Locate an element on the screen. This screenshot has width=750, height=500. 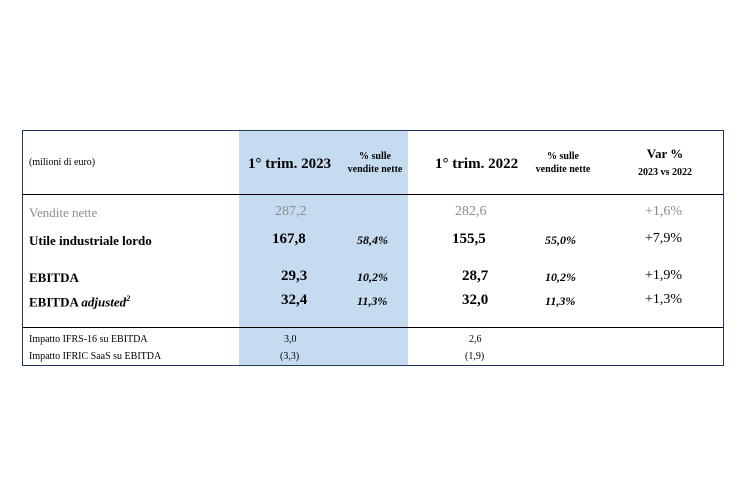
cell-utile-2023: 167,8 is located at coordinates (289, 239).